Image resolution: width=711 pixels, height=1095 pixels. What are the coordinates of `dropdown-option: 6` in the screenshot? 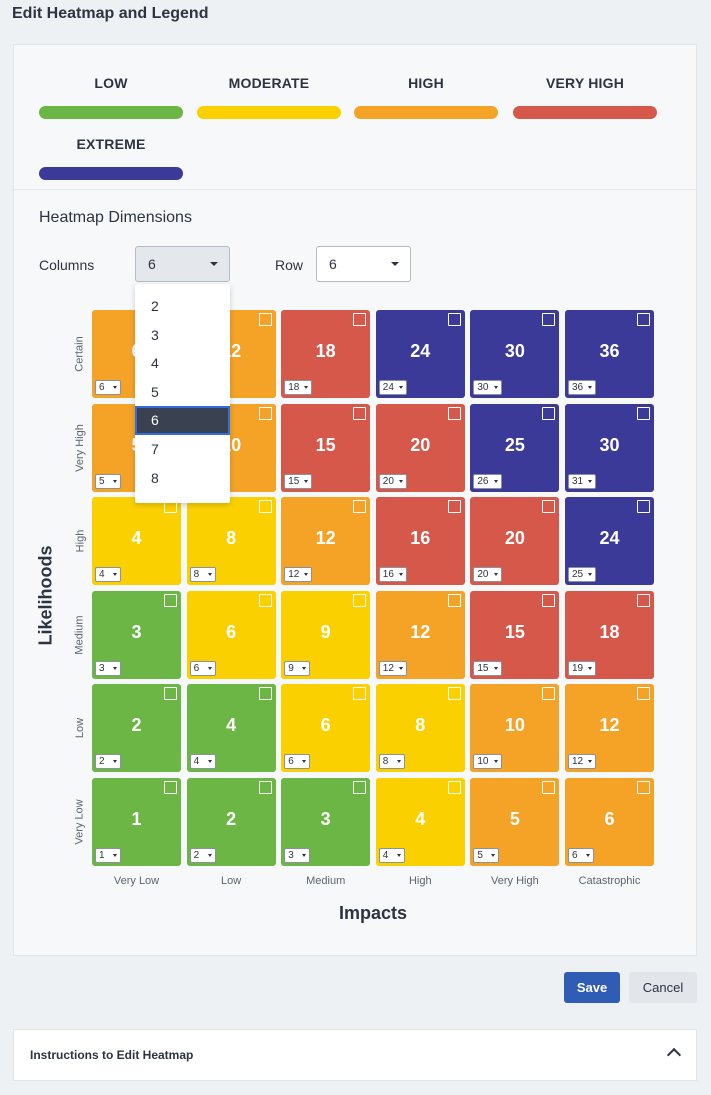 It's located at (182, 420).